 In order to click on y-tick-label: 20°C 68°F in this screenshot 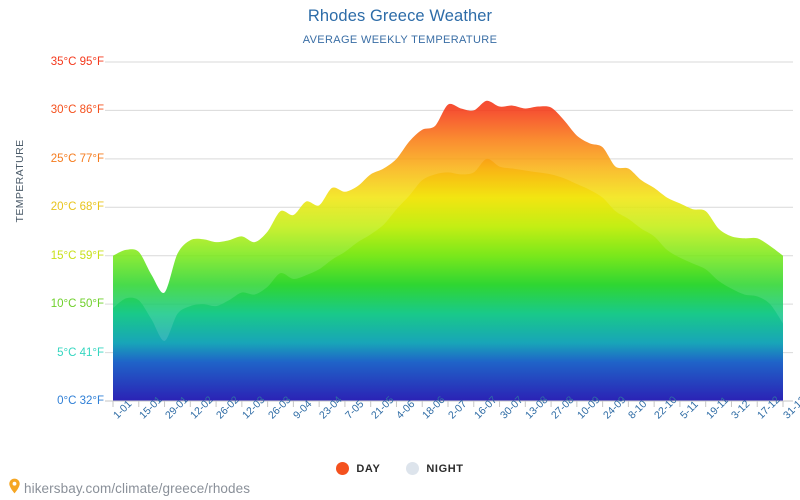, I will do `click(77, 207)`.